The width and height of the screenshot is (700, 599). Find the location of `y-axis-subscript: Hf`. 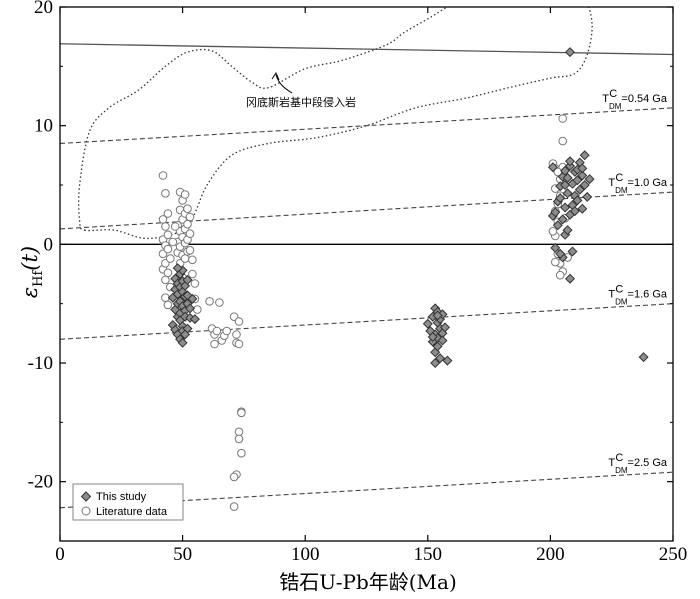

y-axis-subscript: Hf is located at coordinates (38, 278).